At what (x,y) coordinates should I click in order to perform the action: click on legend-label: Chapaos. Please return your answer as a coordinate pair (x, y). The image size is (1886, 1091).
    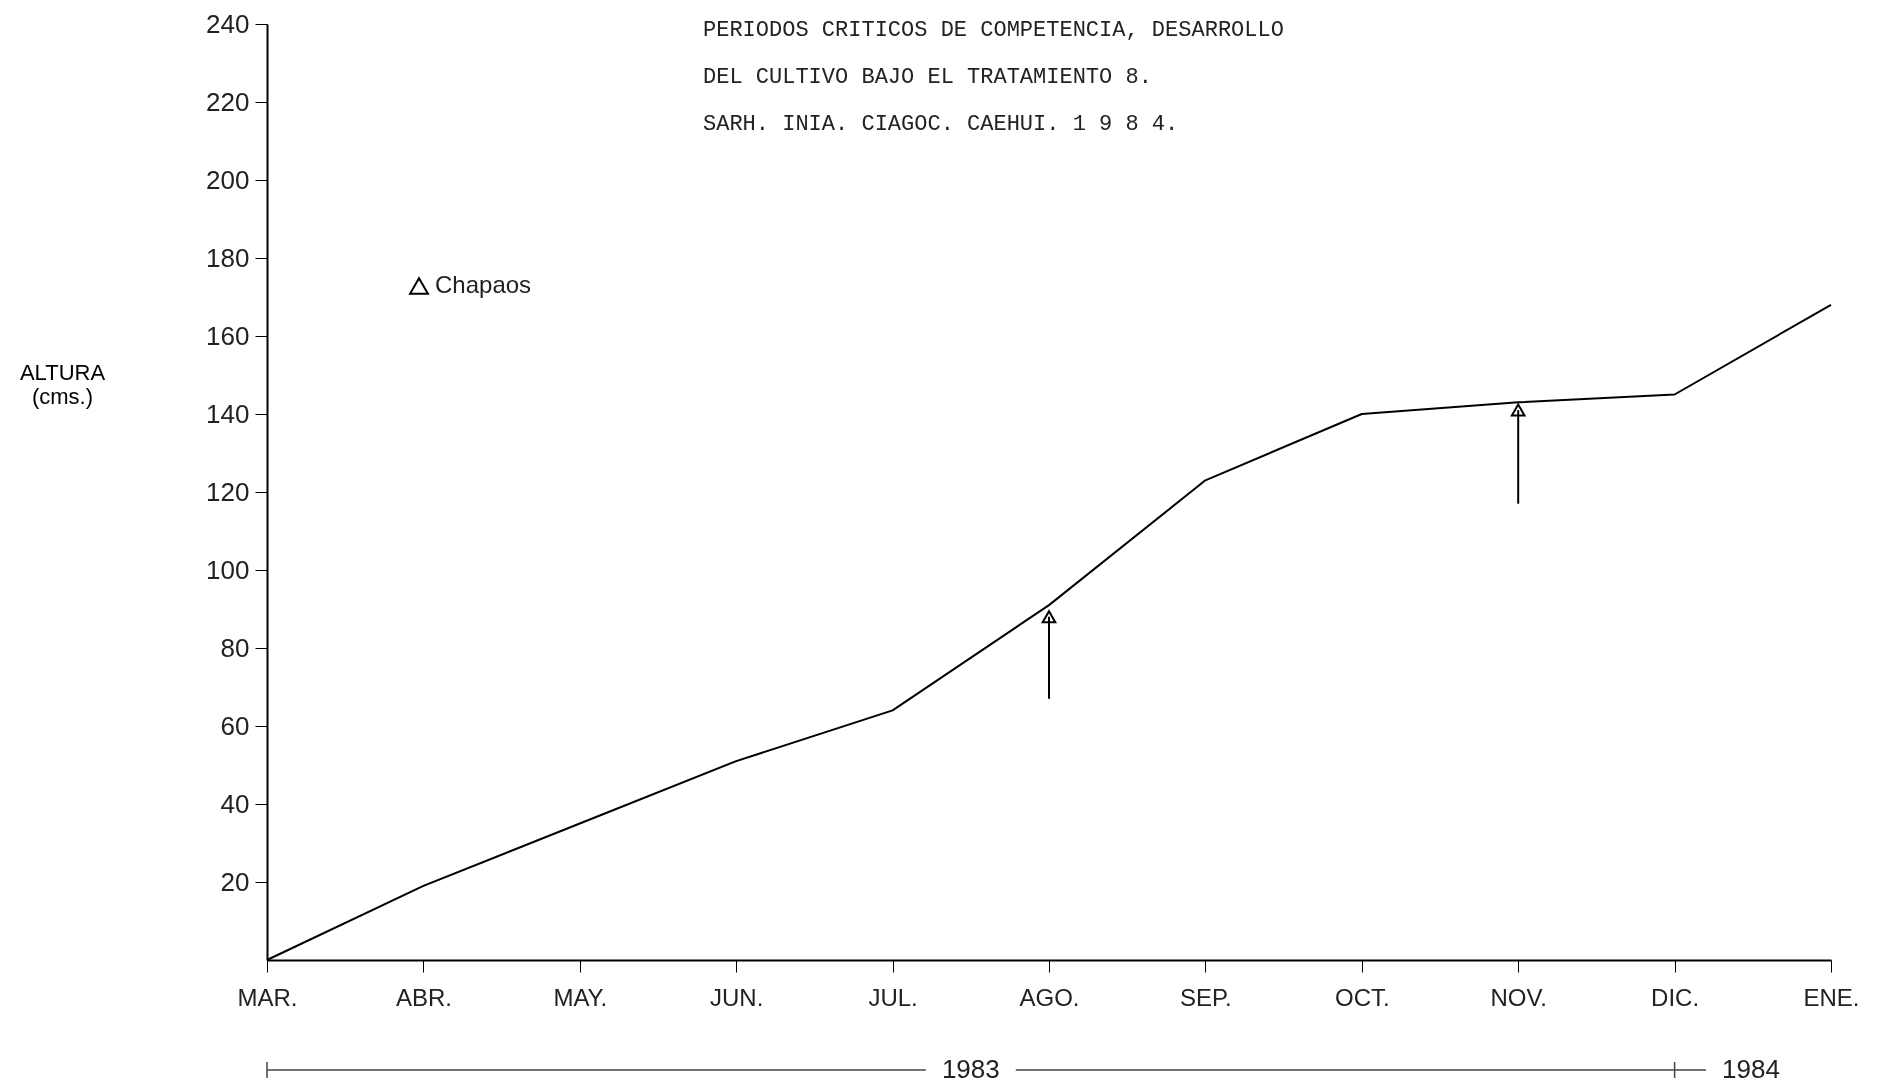
    Looking at the image, I should click on (483, 284).